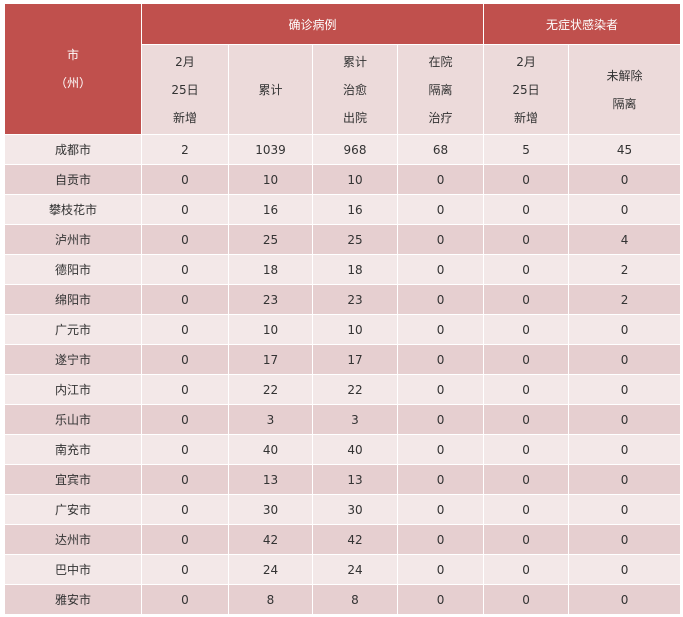 The image size is (683, 617). I want to click on table-row: 内江市 0 22 22 0 0 0, so click(343, 389).